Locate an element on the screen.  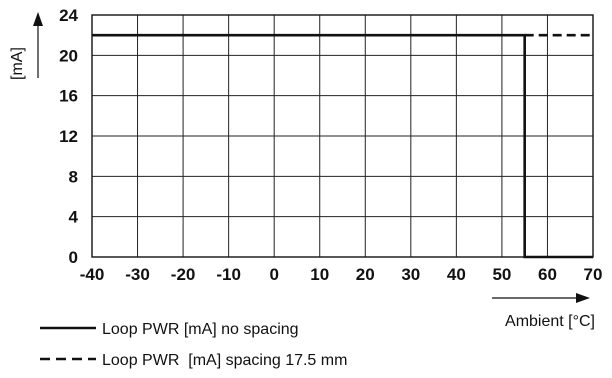
y-tick-label-4: 16 is located at coordinates (68, 96).